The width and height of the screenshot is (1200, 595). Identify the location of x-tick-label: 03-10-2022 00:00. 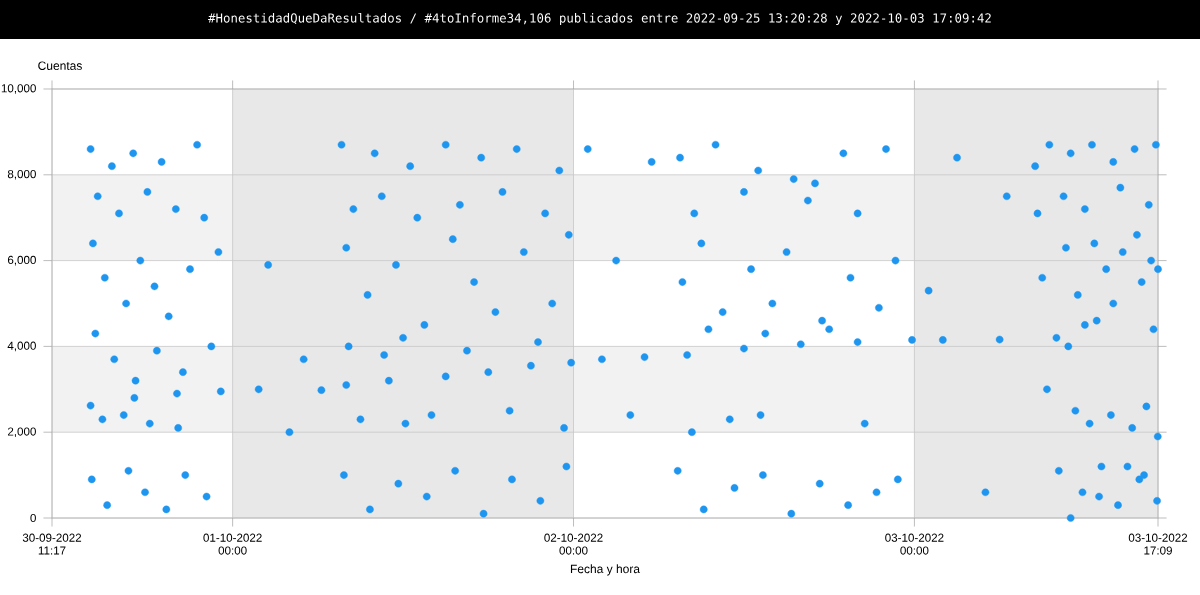
(914, 544).